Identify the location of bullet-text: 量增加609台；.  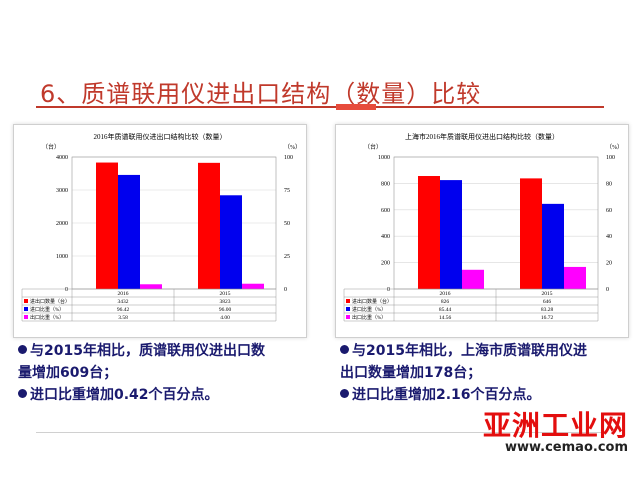
(68, 373).